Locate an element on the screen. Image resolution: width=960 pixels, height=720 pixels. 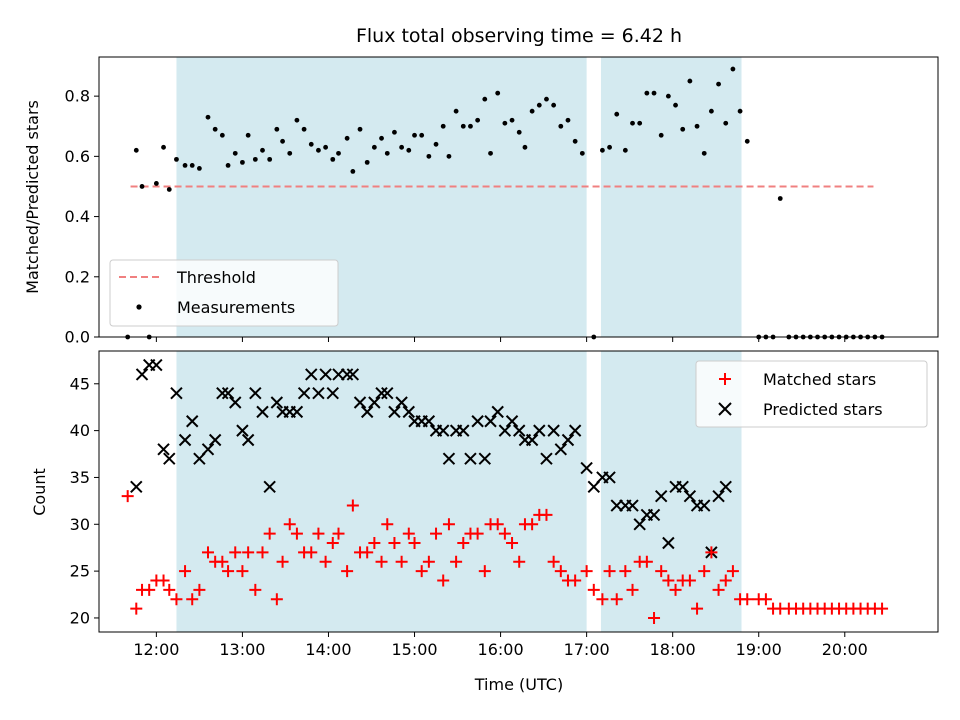
top-y-ticks: 0.0 0.2 0.4 0.6 0.8 is located at coordinates (82, 217).